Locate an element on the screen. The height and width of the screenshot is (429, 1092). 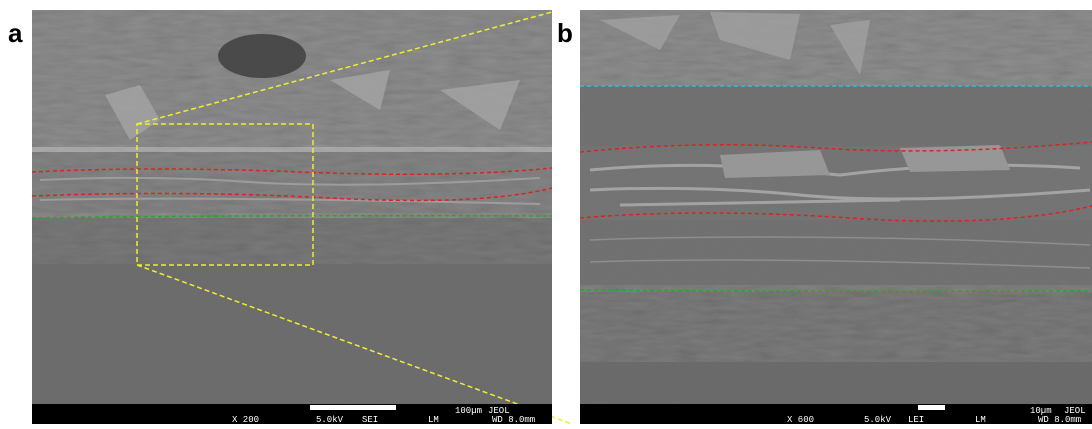
scale-text: 100µm is located at coordinates (468, 411).